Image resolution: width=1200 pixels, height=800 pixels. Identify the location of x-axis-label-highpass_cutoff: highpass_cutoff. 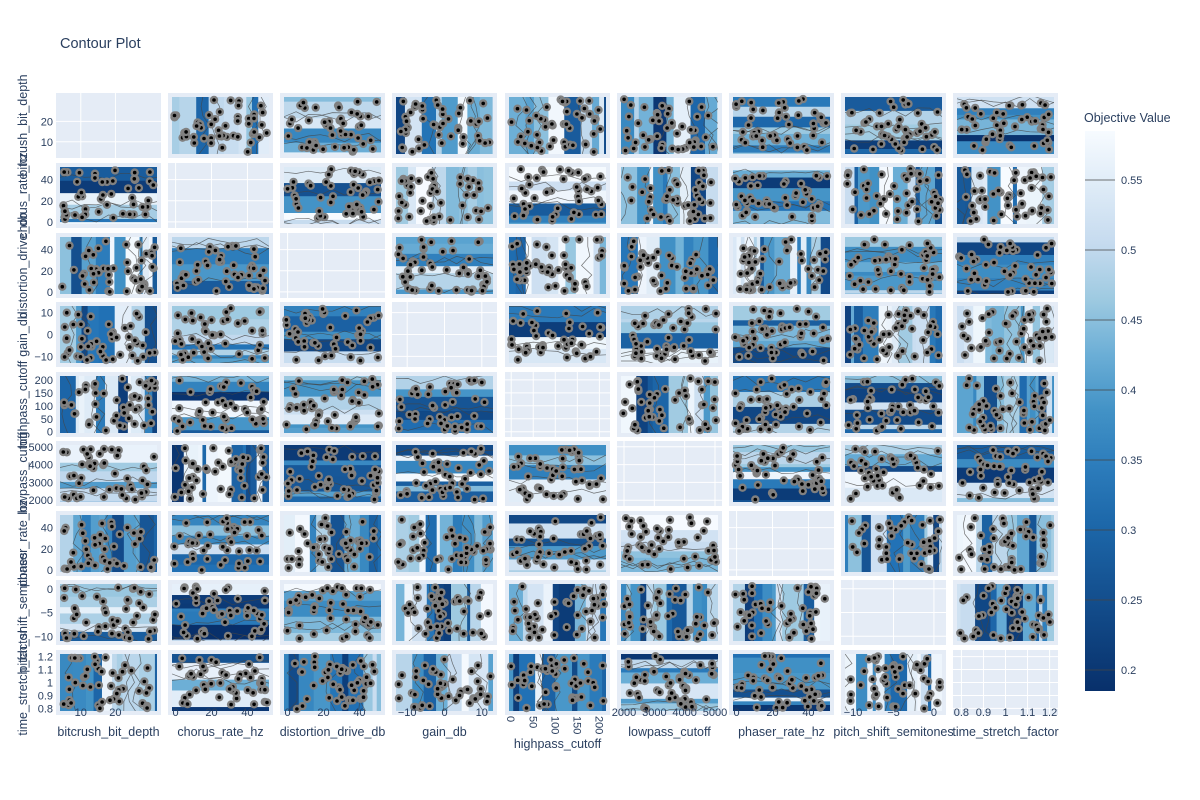
(558, 744).